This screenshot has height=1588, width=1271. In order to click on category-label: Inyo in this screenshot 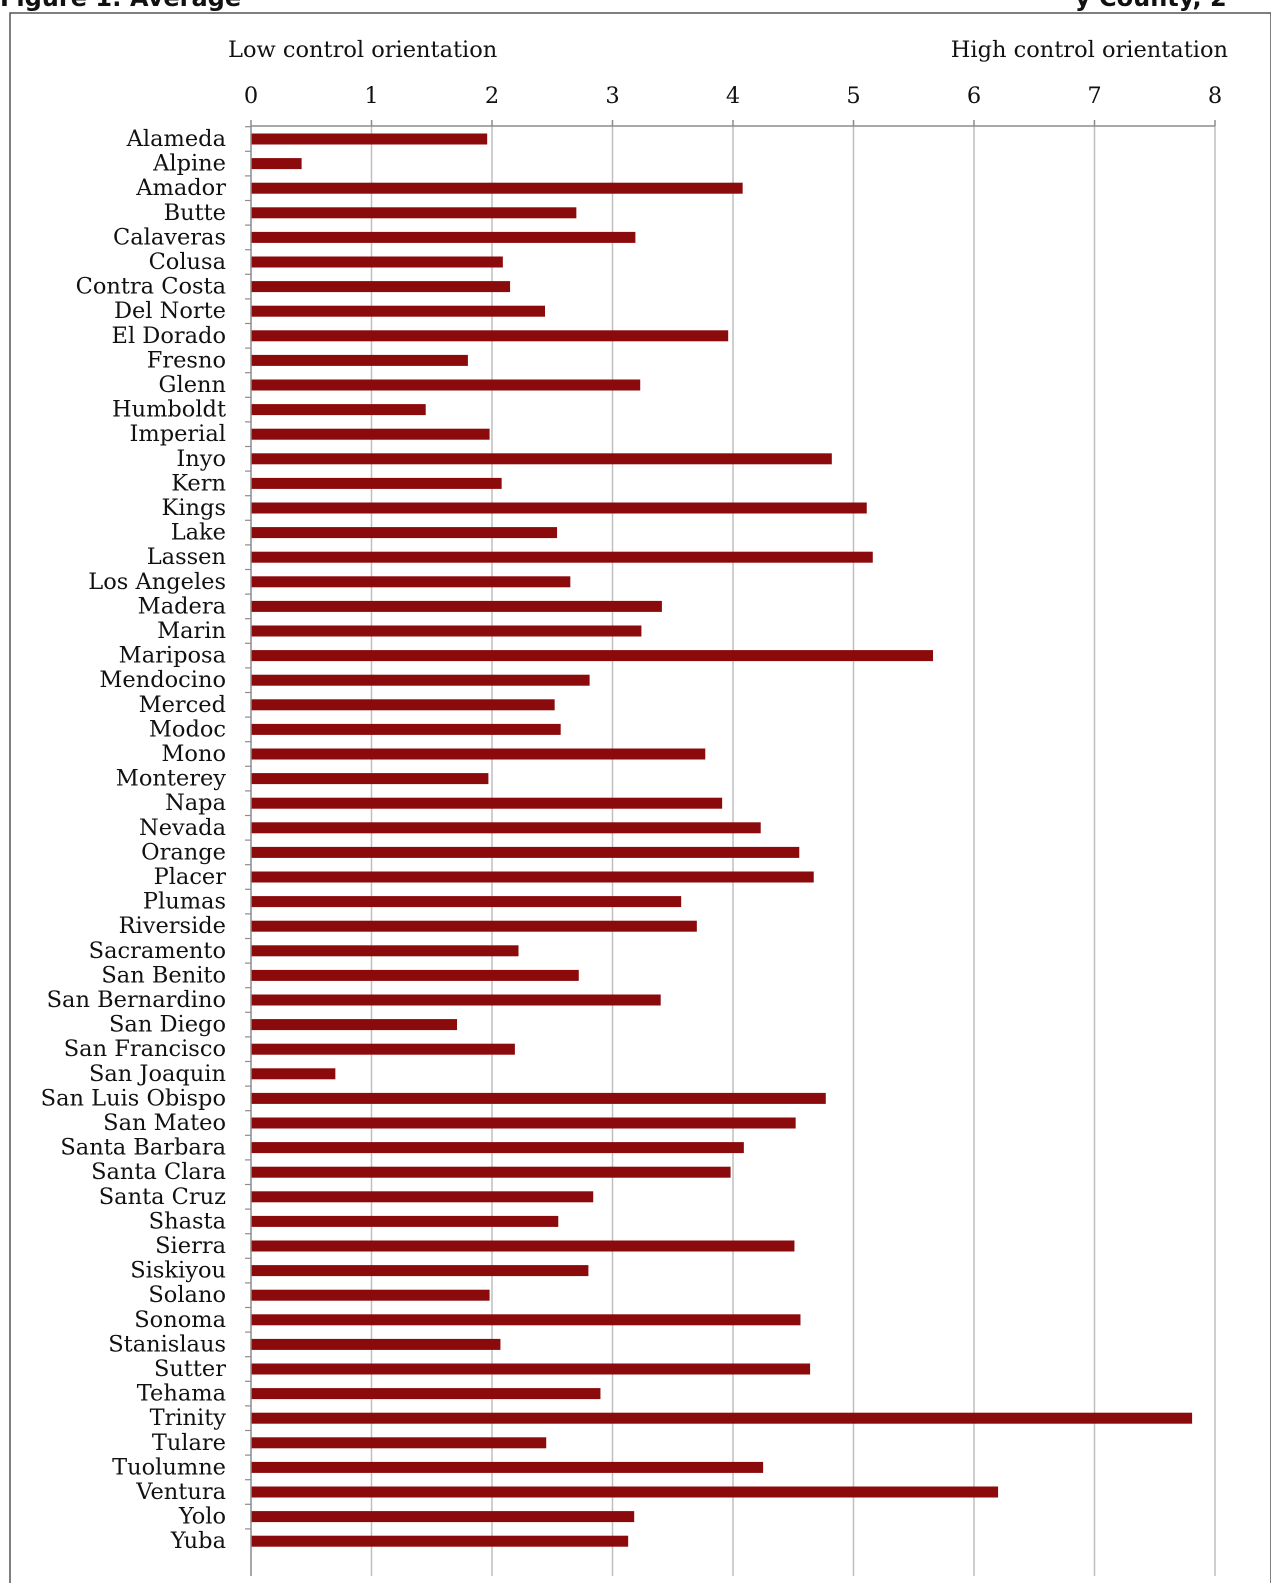, I will do `click(201, 459)`.